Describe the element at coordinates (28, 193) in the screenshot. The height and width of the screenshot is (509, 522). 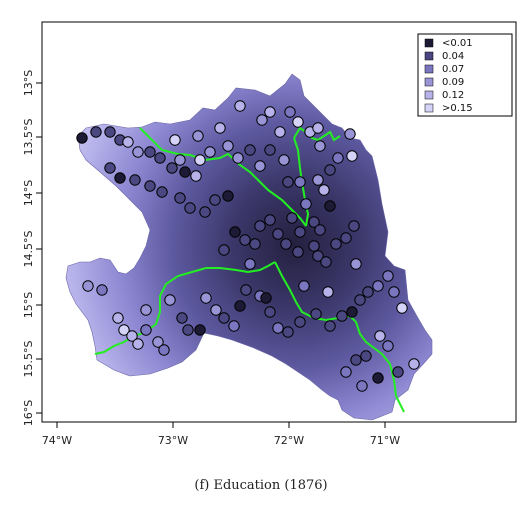
I see `y-tick-label: 14°S` at that location.